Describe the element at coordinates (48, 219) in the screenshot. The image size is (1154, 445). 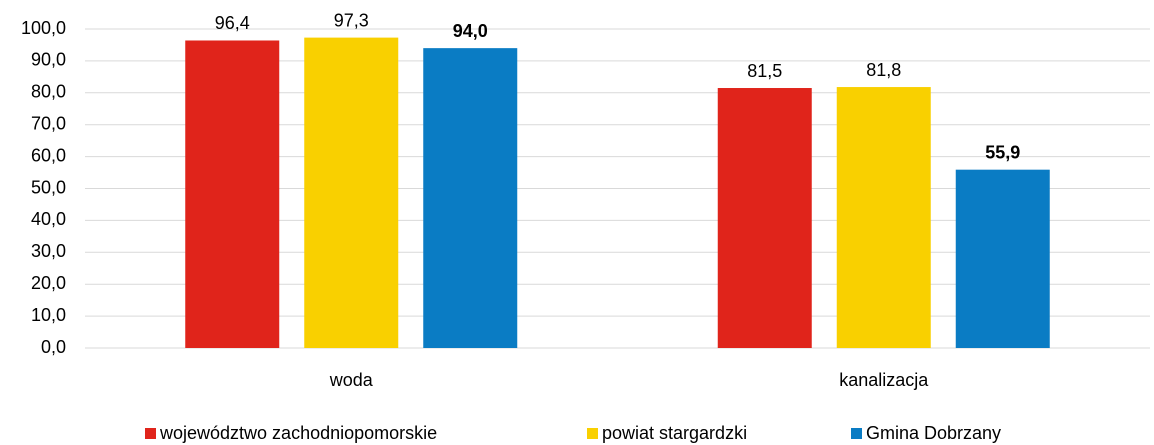
I see `y-tick-label: 40,0` at that location.